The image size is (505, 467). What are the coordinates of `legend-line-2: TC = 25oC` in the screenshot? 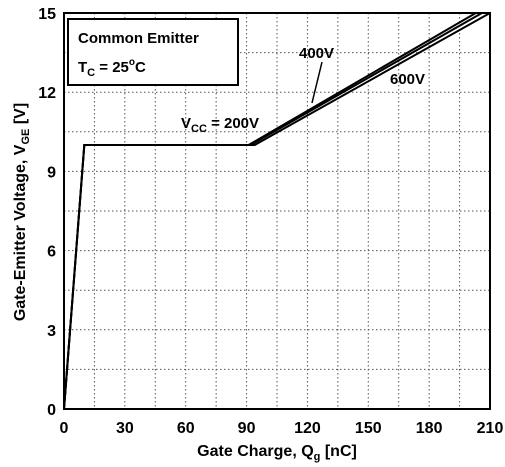 It's located at (112, 68).